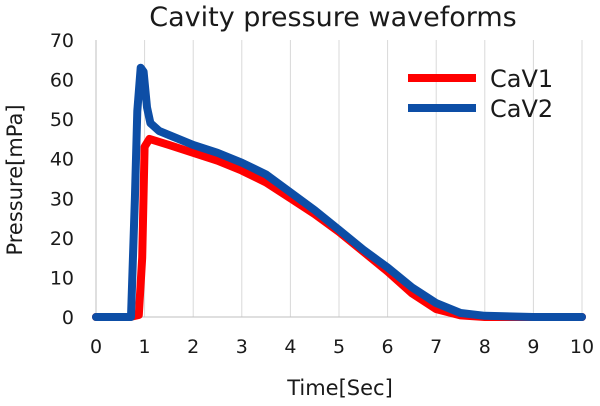 The height and width of the screenshot is (406, 600). I want to click on x-tick-label: 2, so click(193, 347).